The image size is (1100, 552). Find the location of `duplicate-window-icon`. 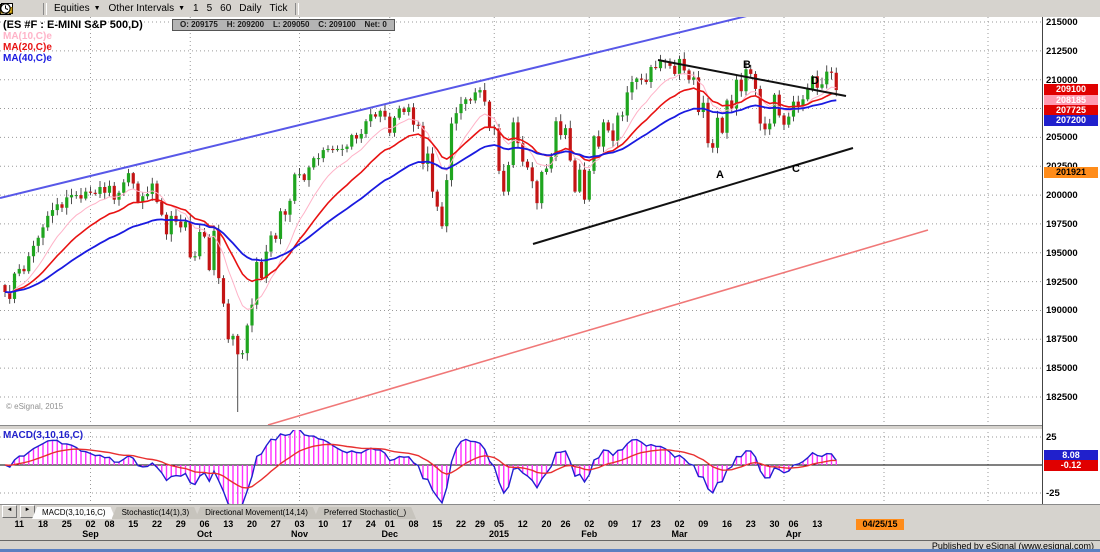

duplicate-window-icon is located at coordinates (16, 8).